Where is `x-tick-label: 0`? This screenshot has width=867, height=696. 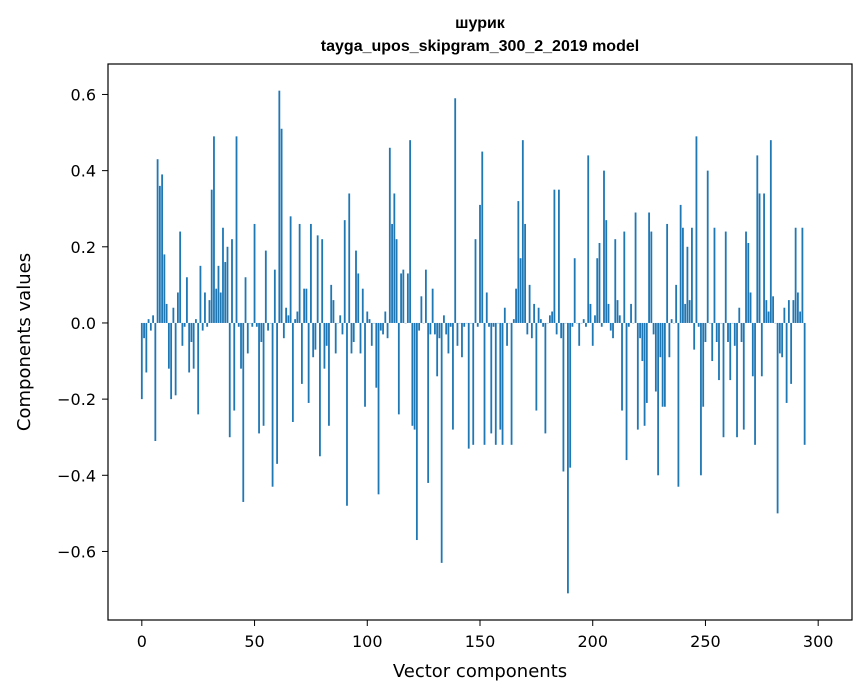
x-tick-label: 0 is located at coordinates (142, 641).